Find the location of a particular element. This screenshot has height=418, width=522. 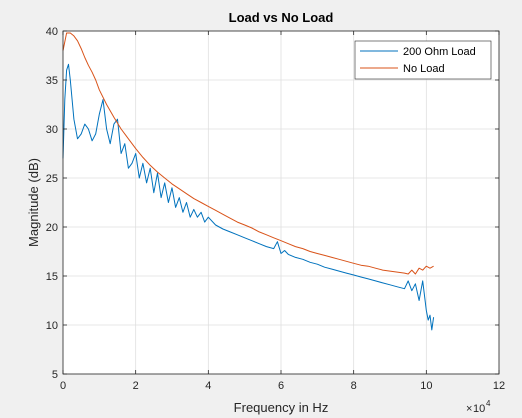

legend-label-200-ohm-load: 200 Ohm Load is located at coordinates (439, 52).